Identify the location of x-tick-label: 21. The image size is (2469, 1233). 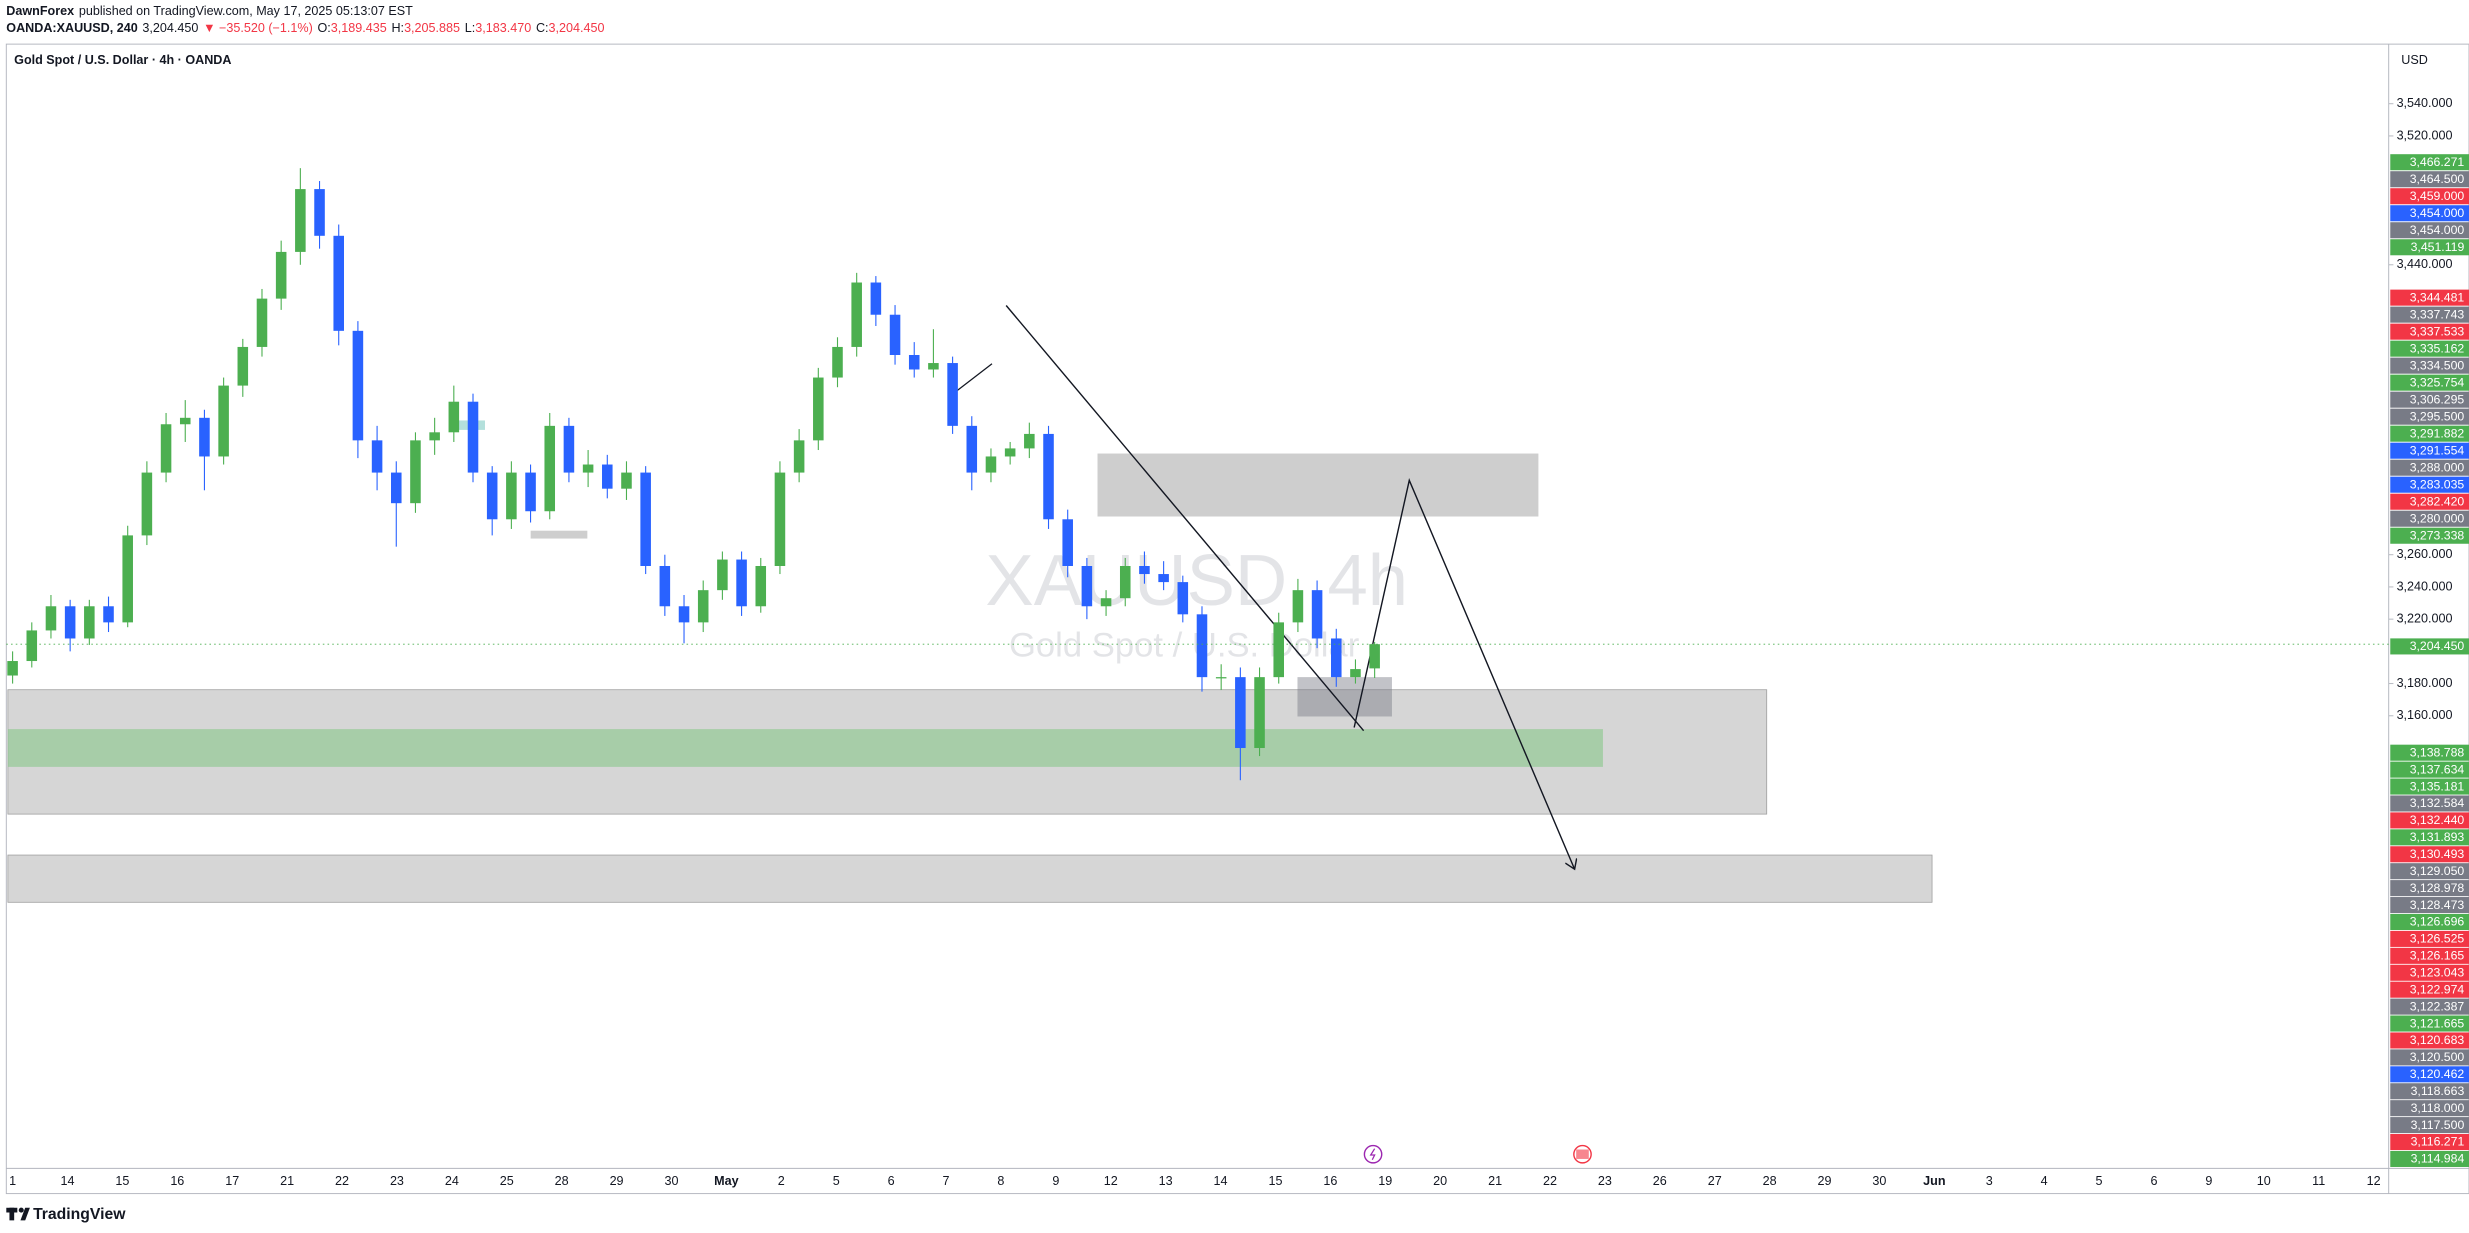
(1495, 1181).